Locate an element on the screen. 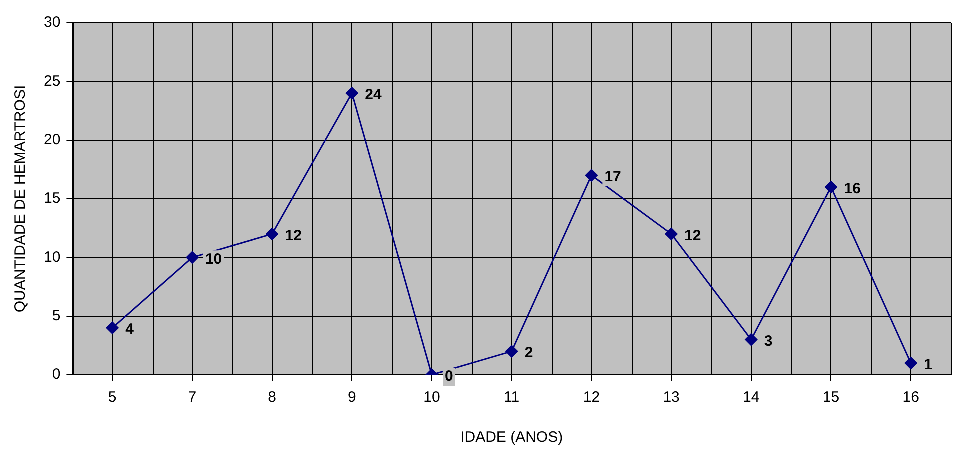 This screenshot has height=459, width=966. y-tick-label: 15 is located at coordinates (52, 199).